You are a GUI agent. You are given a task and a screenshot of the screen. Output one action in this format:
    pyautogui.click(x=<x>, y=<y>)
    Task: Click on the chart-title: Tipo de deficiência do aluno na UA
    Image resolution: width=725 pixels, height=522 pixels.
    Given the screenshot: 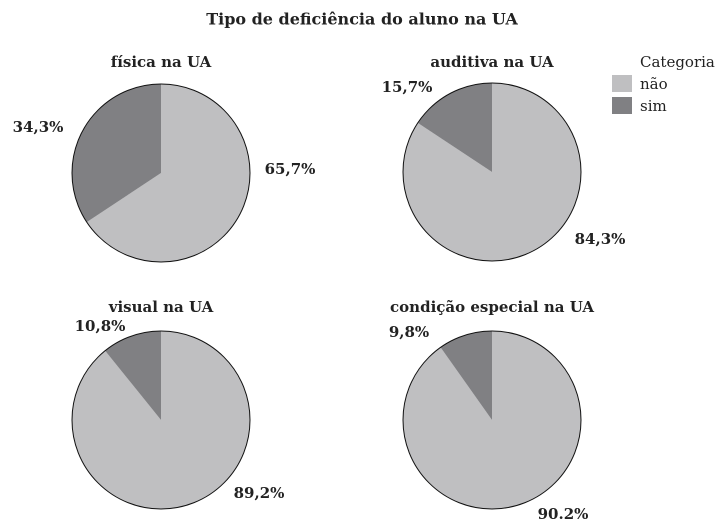 What is the action you would take?
    pyautogui.click(x=362, y=19)
    